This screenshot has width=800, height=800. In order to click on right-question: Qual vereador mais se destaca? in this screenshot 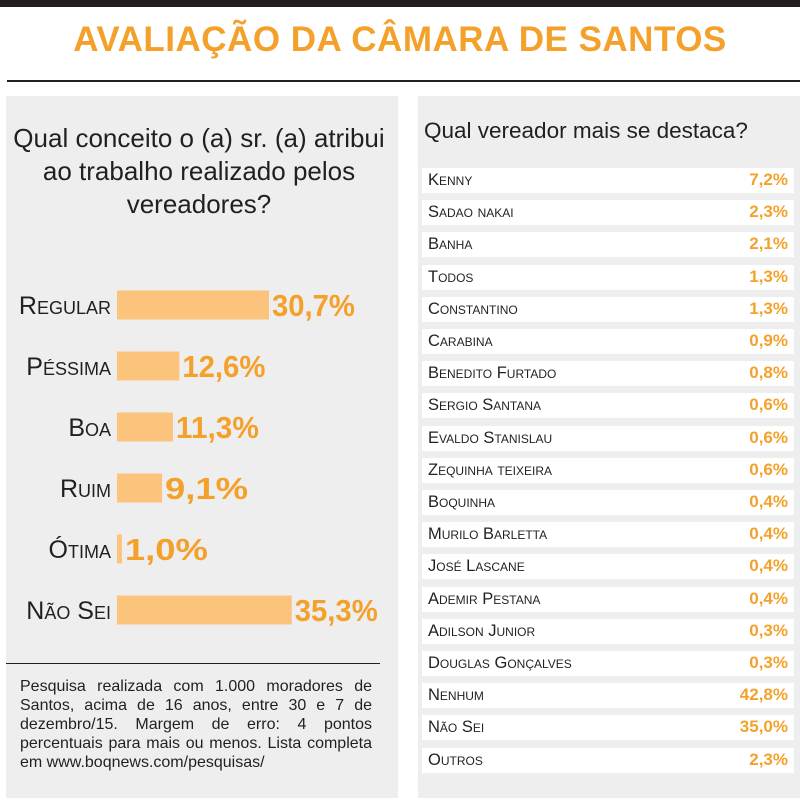, I will do `click(586, 130)`.